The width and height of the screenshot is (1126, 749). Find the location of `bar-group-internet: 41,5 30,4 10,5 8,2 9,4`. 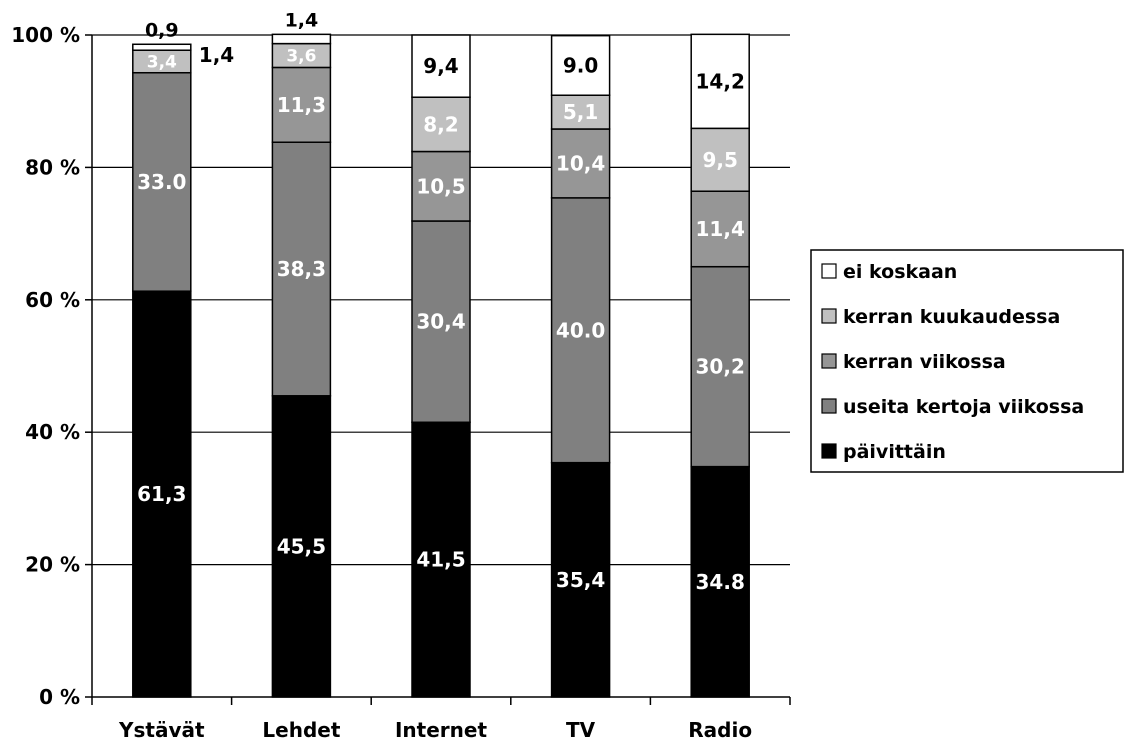

bar-group-internet: 41,5 30,4 10,5 8,2 9,4 is located at coordinates (441, 366).